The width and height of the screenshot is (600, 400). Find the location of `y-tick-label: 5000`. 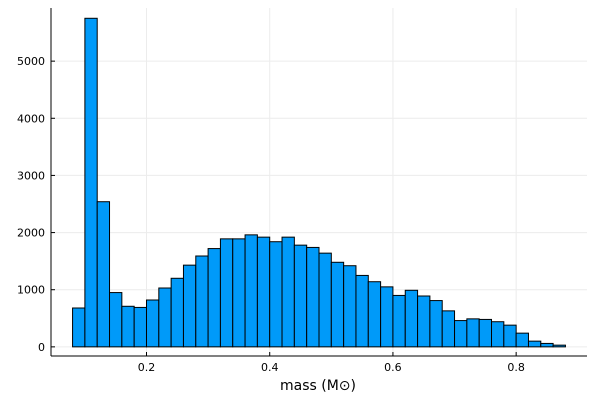

y-tick-label: 5000 is located at coordinates (31, 61).